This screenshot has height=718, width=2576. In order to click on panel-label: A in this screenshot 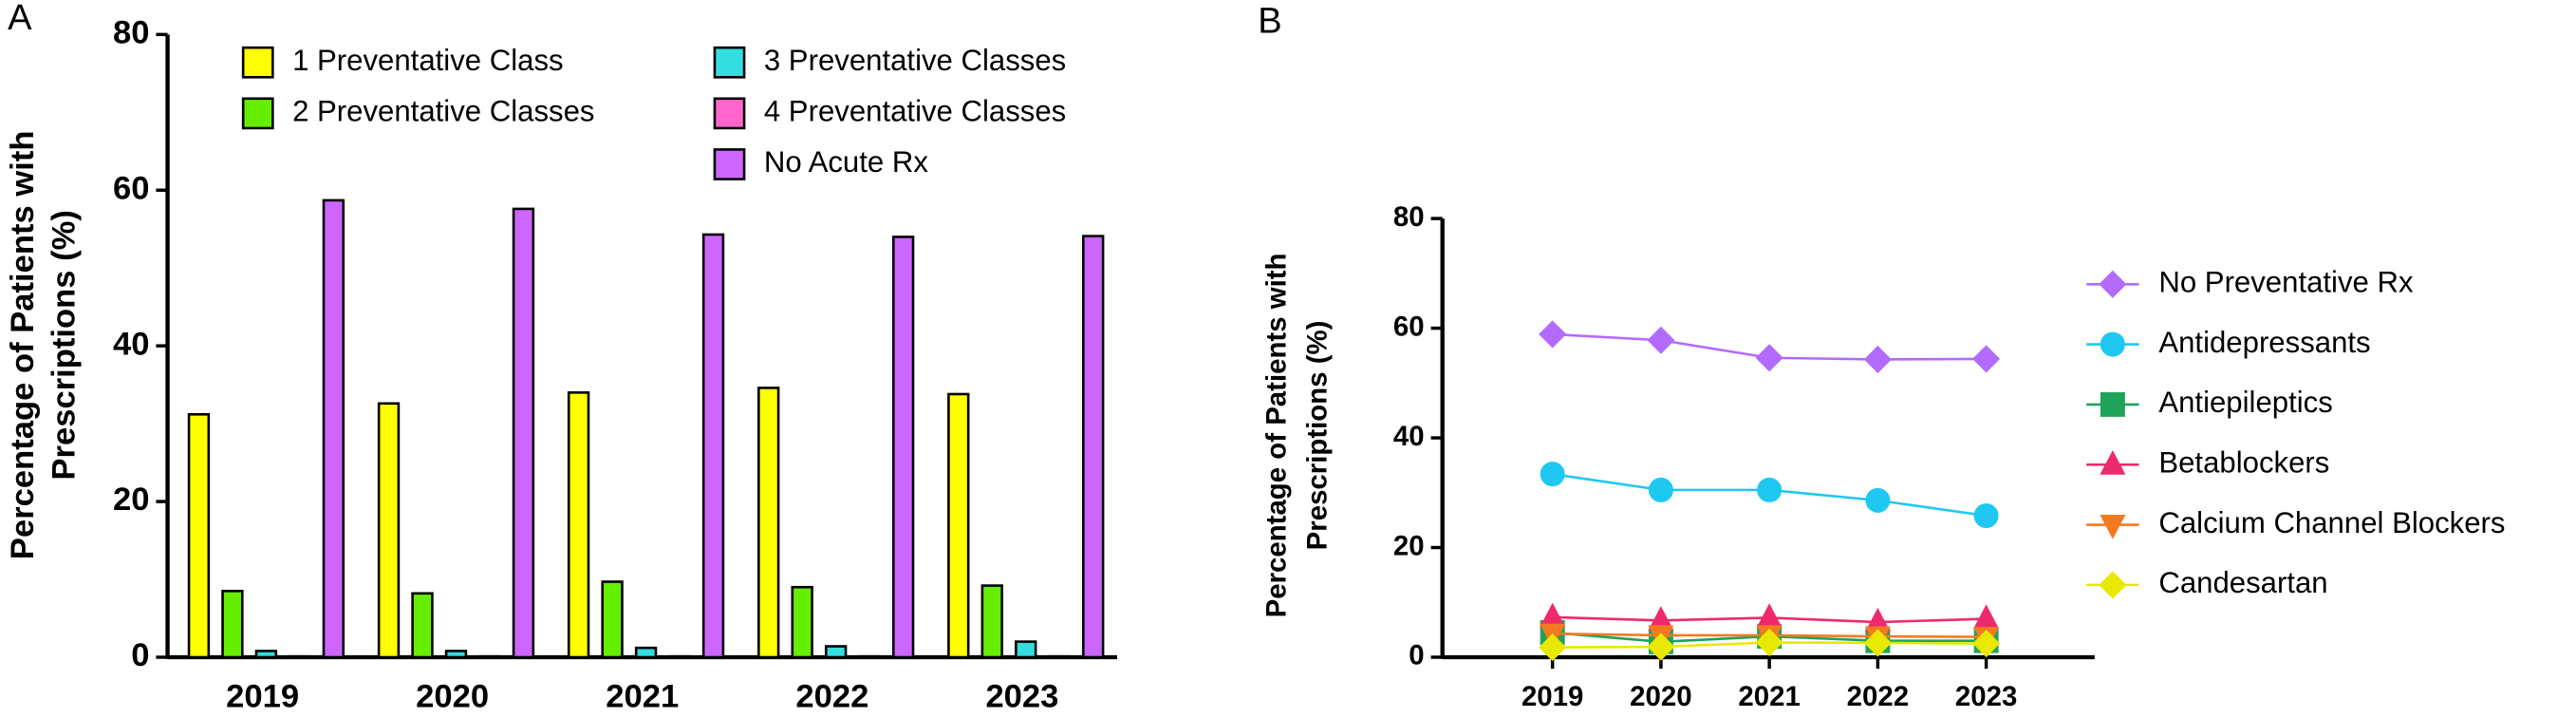, I will do `click(20, 19)`.